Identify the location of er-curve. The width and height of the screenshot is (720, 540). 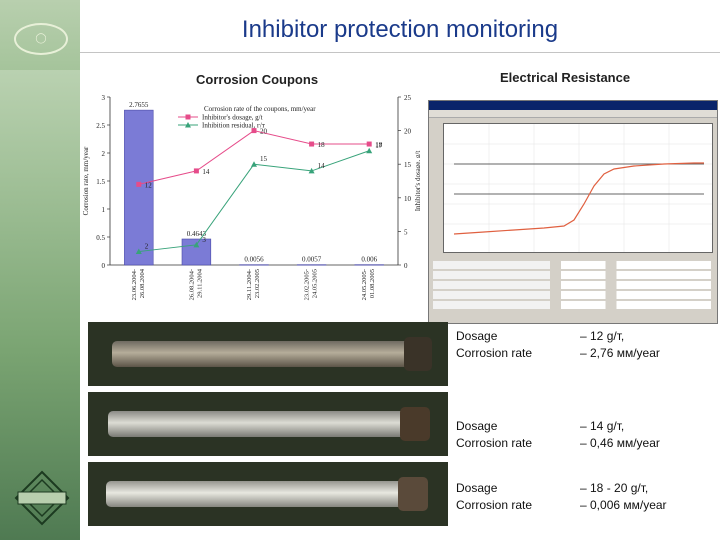
(578, 188).